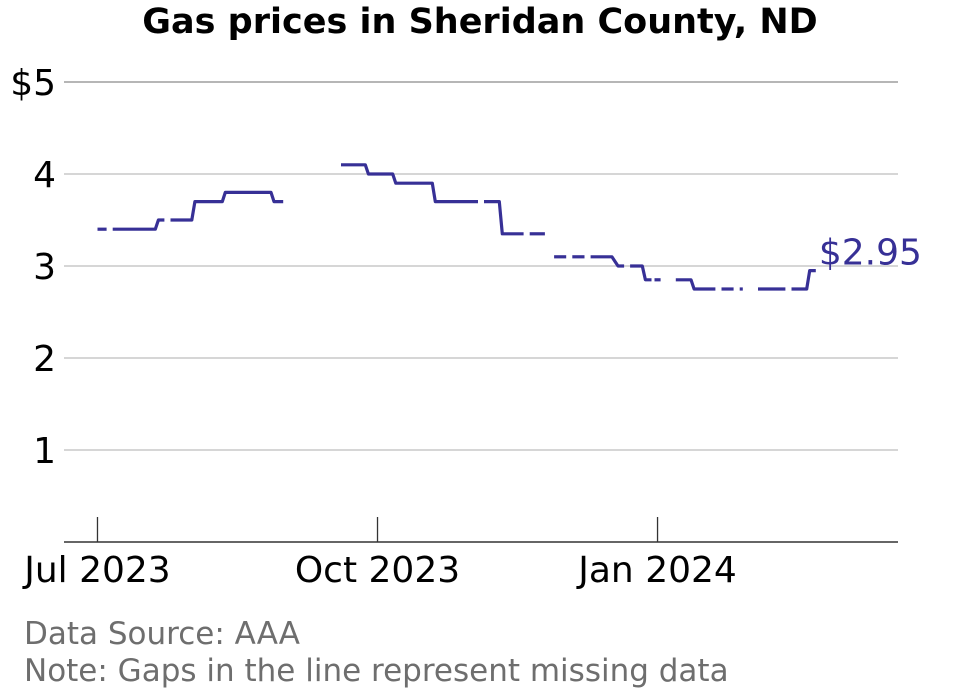 This screenshot has height=699, width=980. Describe the element at coordinates (44, 175) in the screenshot. I see `y-tick-label: 4` at that location.